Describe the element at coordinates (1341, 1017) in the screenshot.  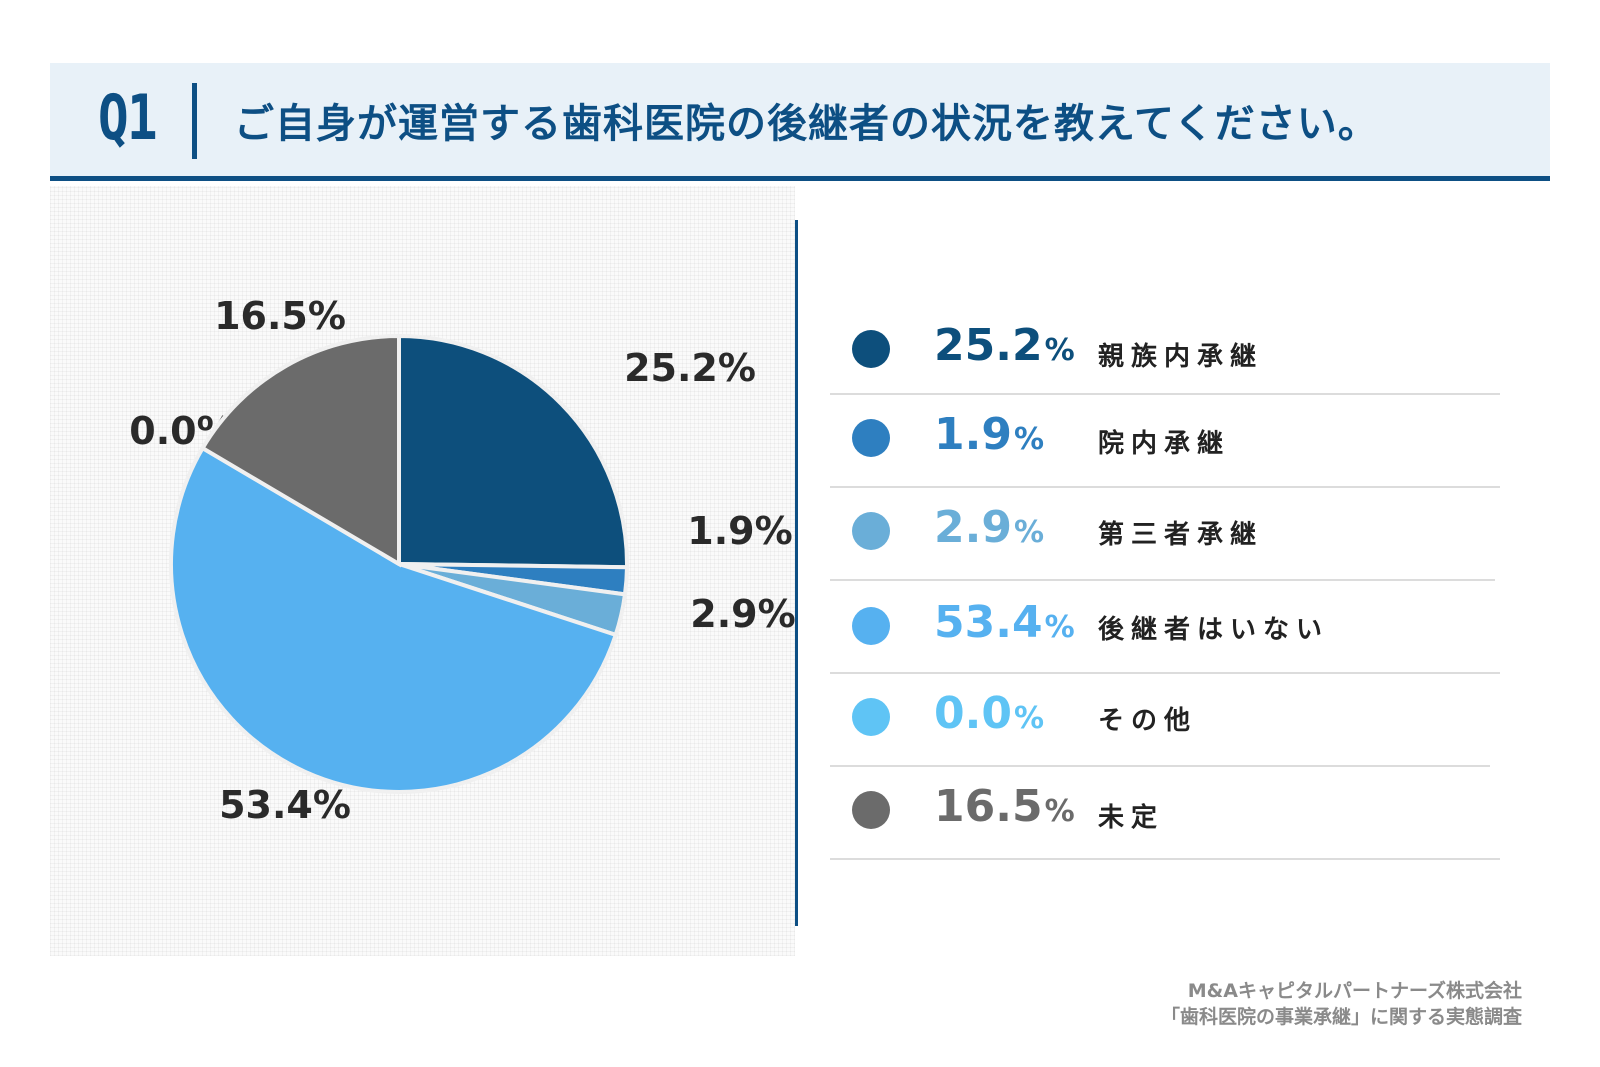
I see `source-survey: 「歯科医院の事業承継」に関する実態調査` at that location.